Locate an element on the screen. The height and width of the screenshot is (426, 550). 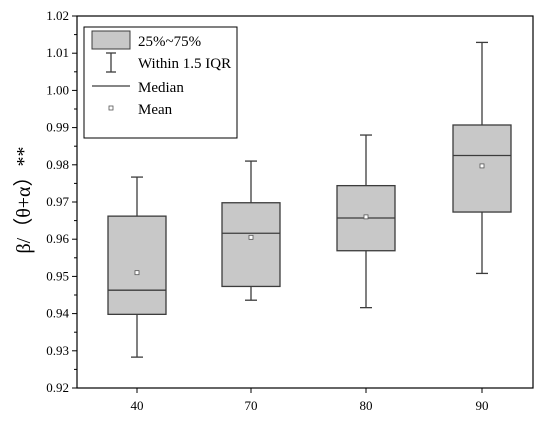
legend-label-whisker: Within 1.5 IQR is located at coordinates (184, 64).